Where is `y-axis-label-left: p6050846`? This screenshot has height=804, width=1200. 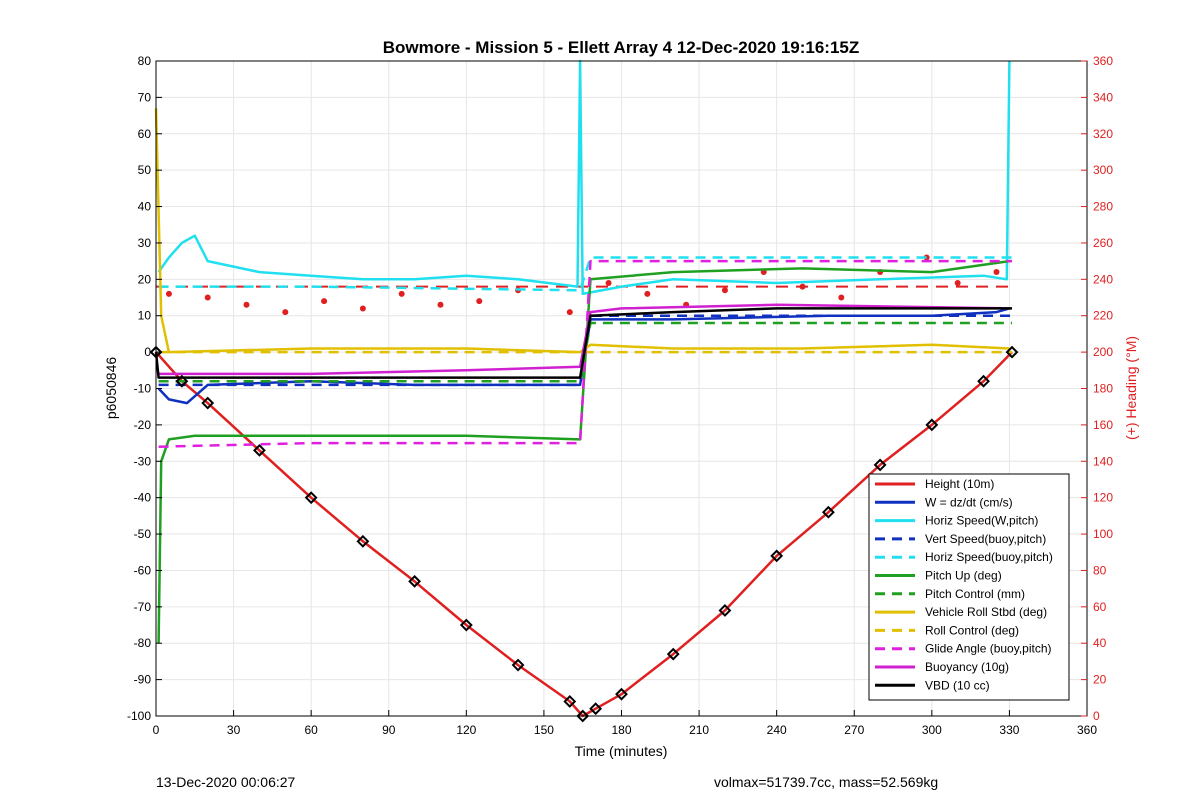
y-axis-label-left: p6050846 is located at coordinates (111, 388).